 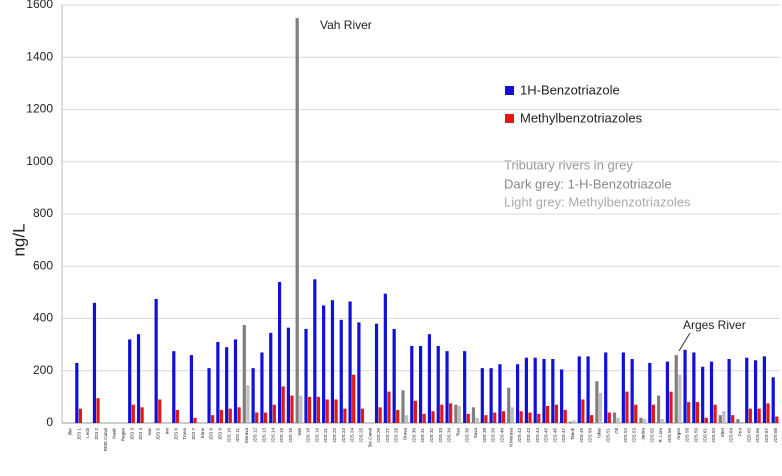 What do you see at coordinates (731, 435) in the screenshot?
I see `x-tick-label: JDS 64` at bounding box center [731, 435].